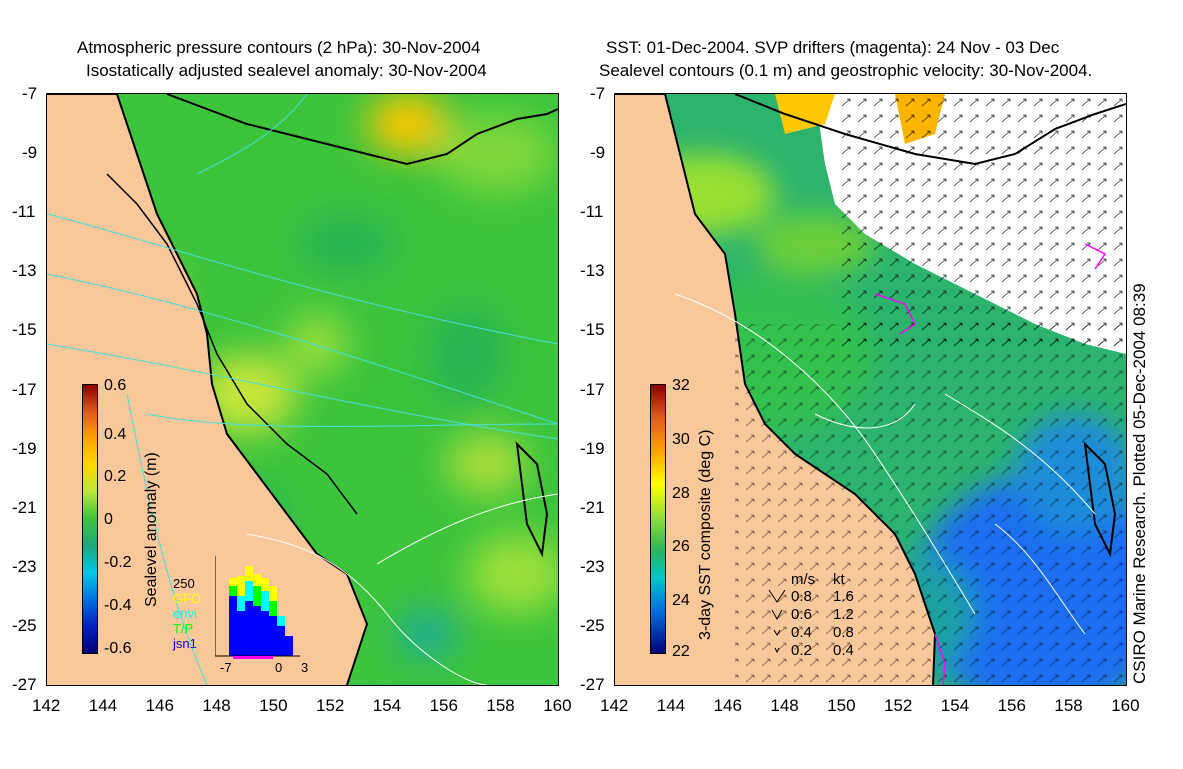 This screenshot has width=1183, height=769. What do you see at coordinates (681, 546) in the screenshot?
I see `sst-tick-26: 26` at bounding box center [681, 546].